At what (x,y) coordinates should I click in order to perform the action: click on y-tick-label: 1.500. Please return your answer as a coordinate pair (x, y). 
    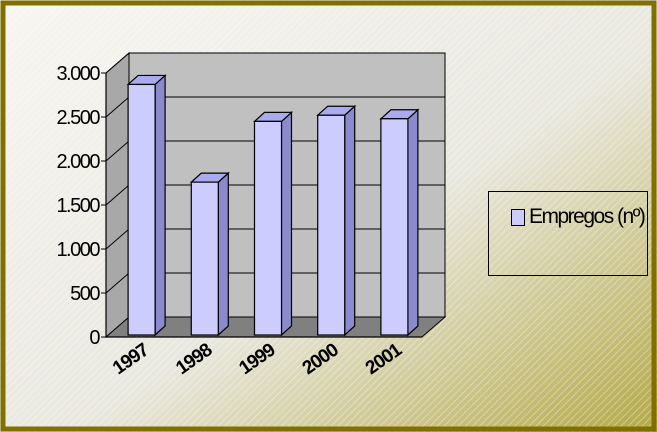
    Looking at the image, I should click on (78, 206).